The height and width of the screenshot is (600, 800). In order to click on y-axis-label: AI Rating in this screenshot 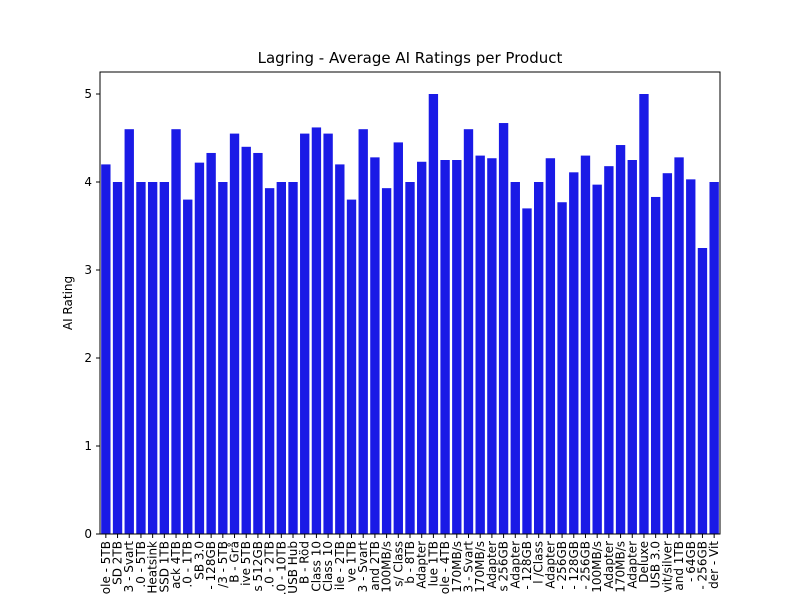, I will do `click(68, 303)`.